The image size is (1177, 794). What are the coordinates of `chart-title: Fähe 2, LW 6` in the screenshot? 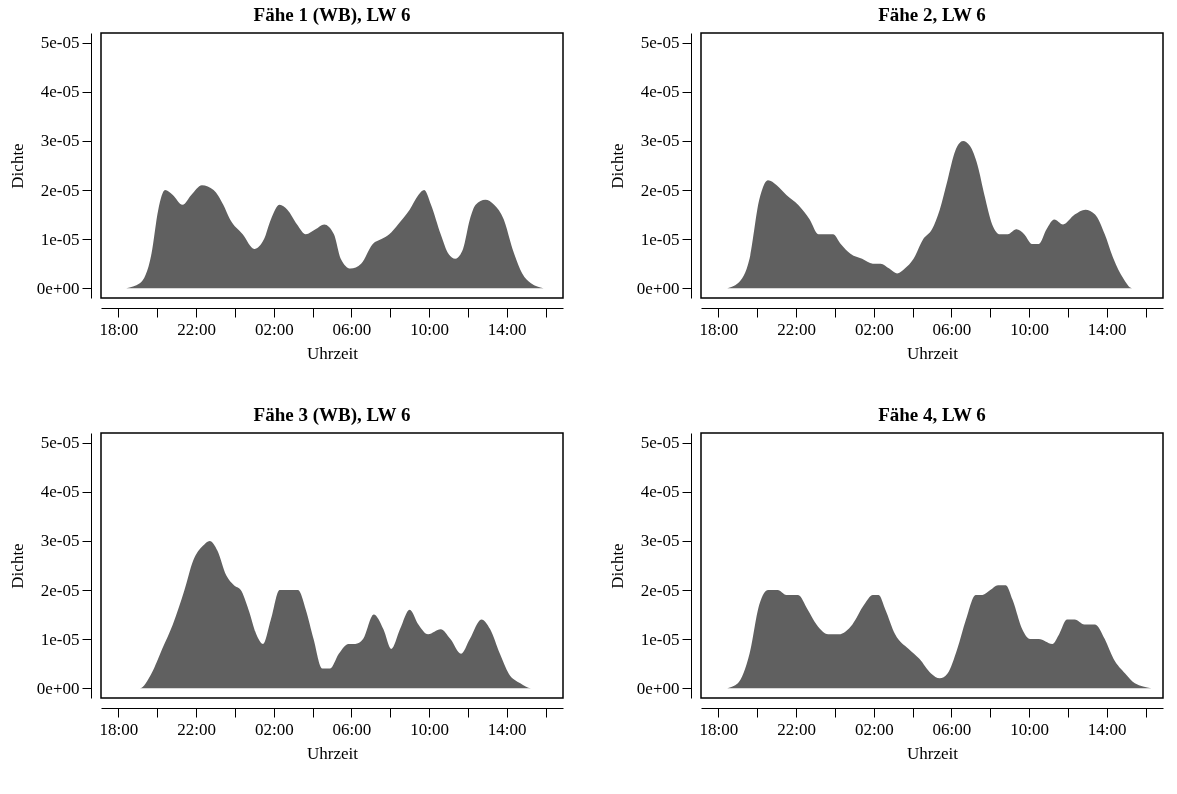 It's located at (932, 14).